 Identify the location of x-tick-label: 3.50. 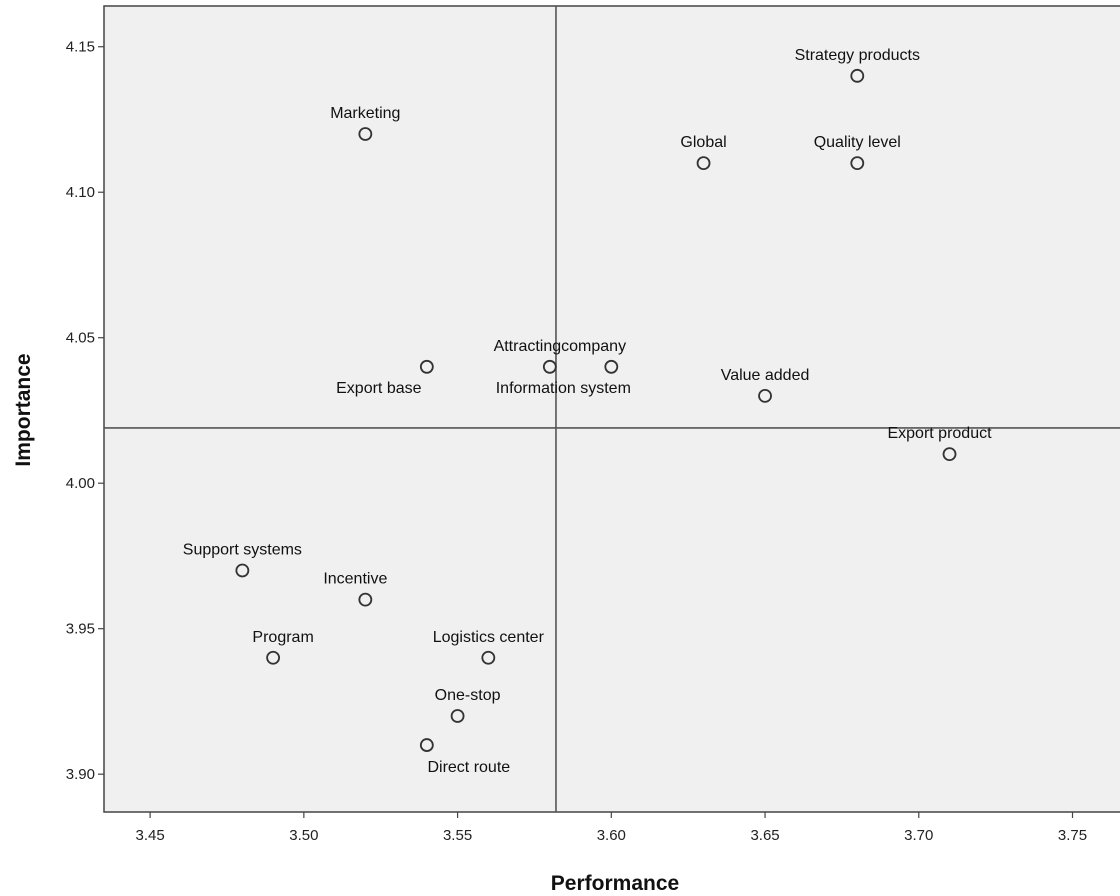
(303, 835).